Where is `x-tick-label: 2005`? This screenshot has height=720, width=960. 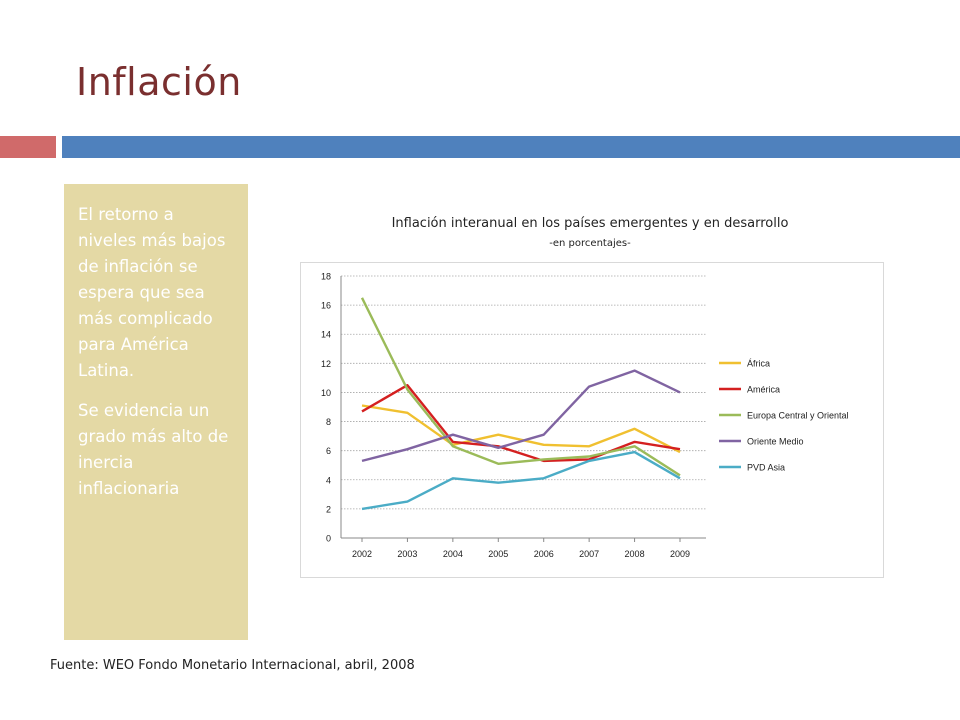 x-tick-label: 2005 is located at coordinates (498, 554).